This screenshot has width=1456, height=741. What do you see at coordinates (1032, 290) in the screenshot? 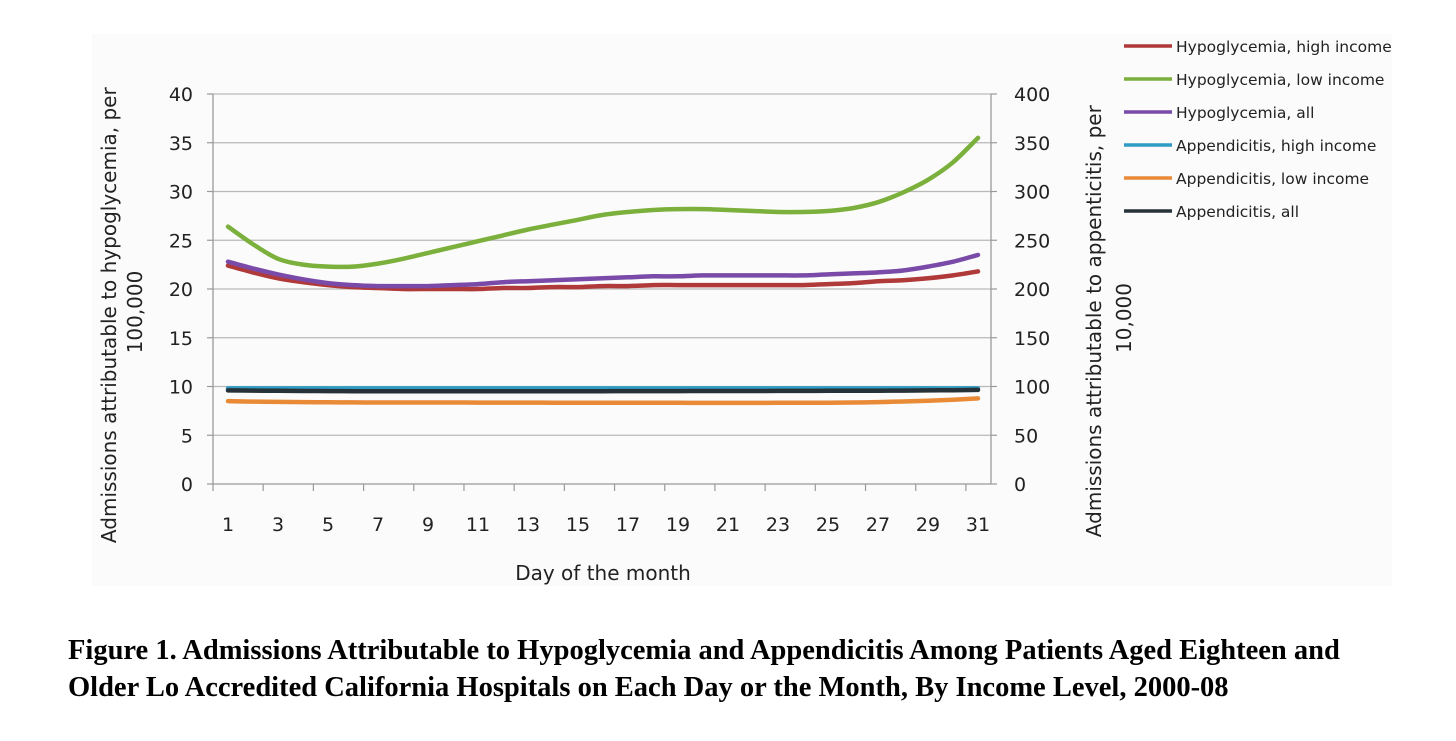
I see `y-right-tick-label: 200` at bounding box center [1032, 290].